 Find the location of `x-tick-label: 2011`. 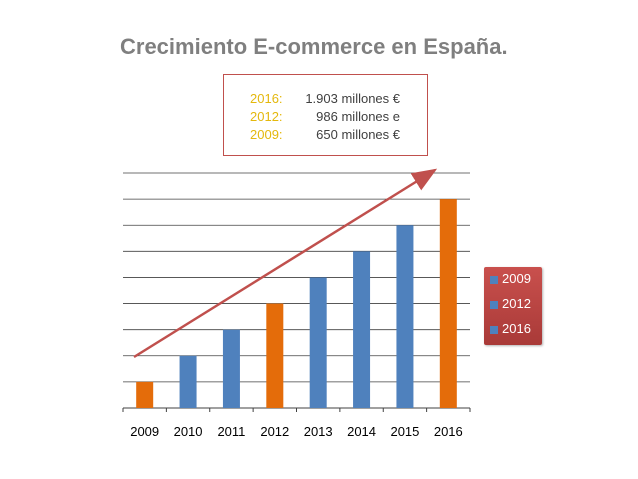

x-tick-label: 2011 is located at coordinates (231, 431).